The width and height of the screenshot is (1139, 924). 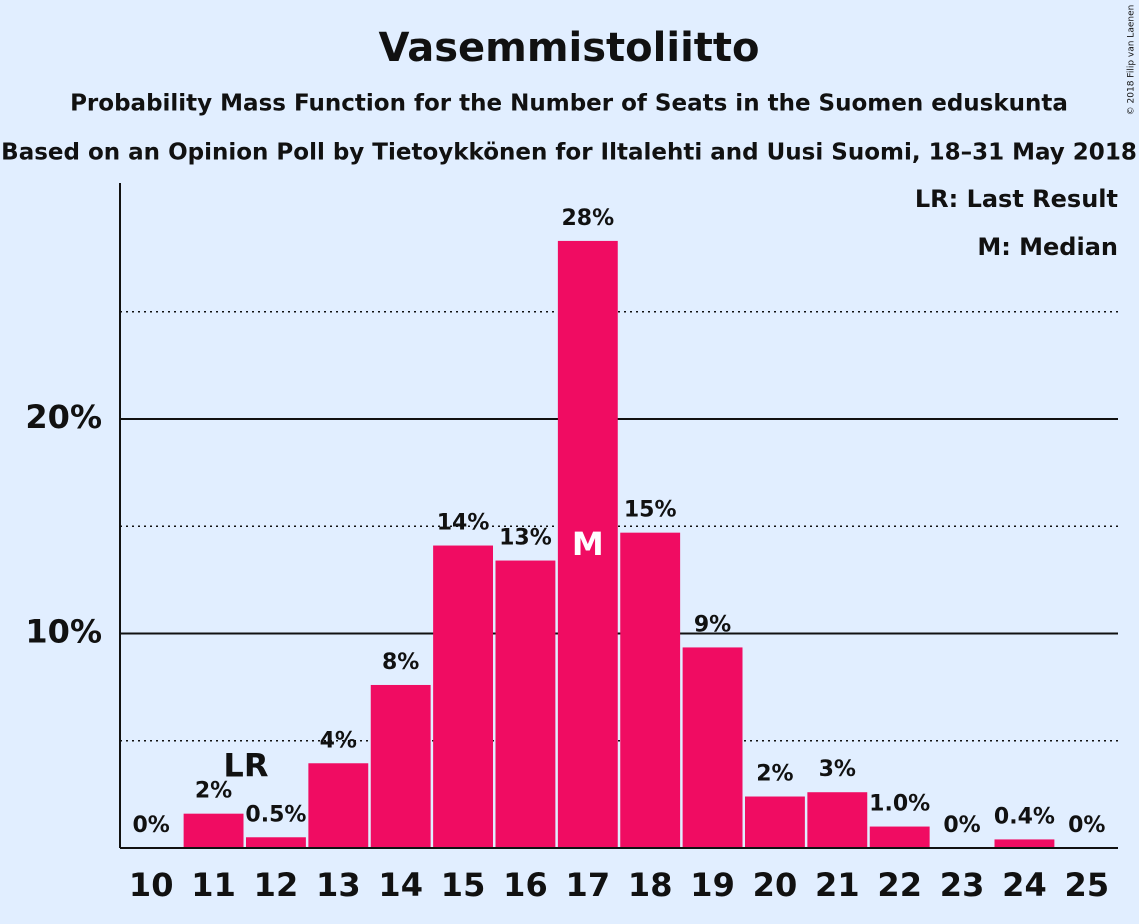 I want to click on value-label: 8%, so click(x=400, y=662).